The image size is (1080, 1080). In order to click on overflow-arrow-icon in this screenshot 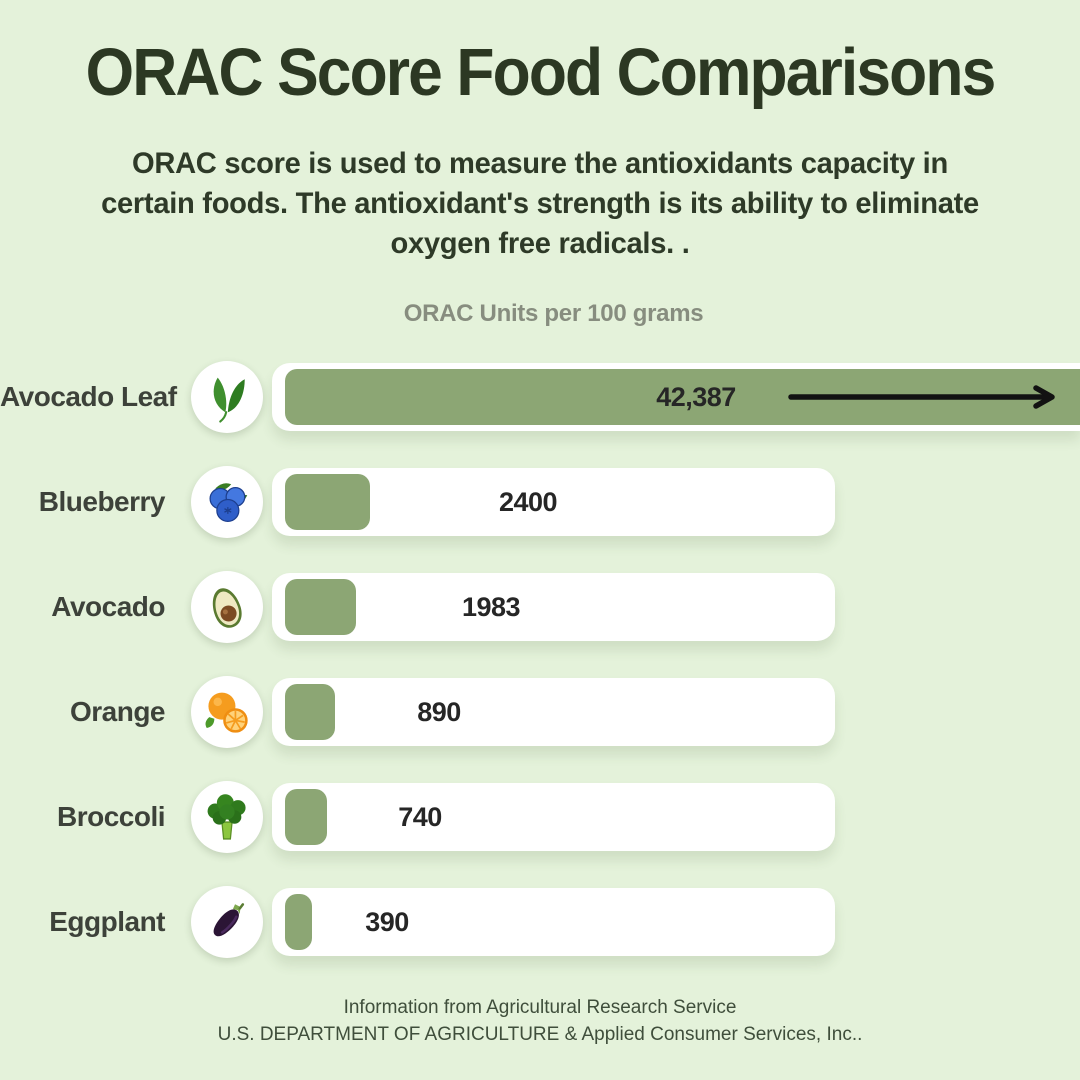, I will do `click(921, 397)`.